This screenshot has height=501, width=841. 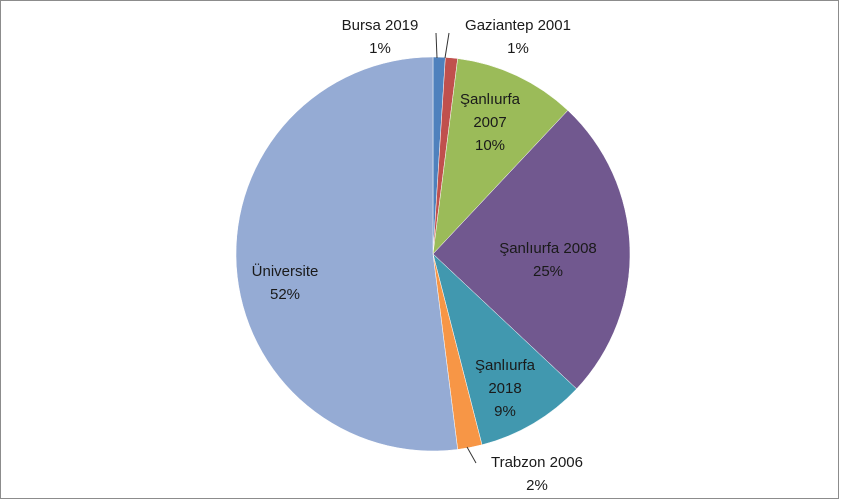 What do you see at coordinates (548, 271) in the screenshot?
I see `label-value: 25%` at bounding box center [548, 271].